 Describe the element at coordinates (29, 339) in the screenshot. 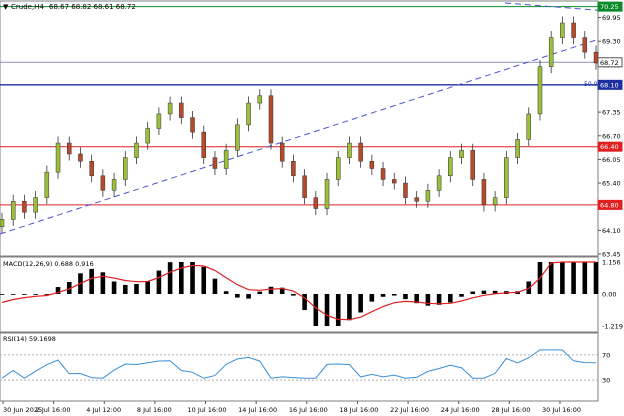

I see `rsi-label: RSI(14) 59.1698` at that location.